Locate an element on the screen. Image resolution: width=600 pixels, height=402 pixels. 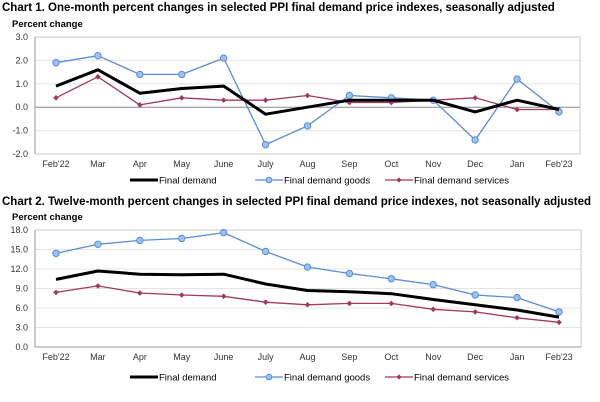
y-tick-label: -2.0 is located at coordinates (20, 154).